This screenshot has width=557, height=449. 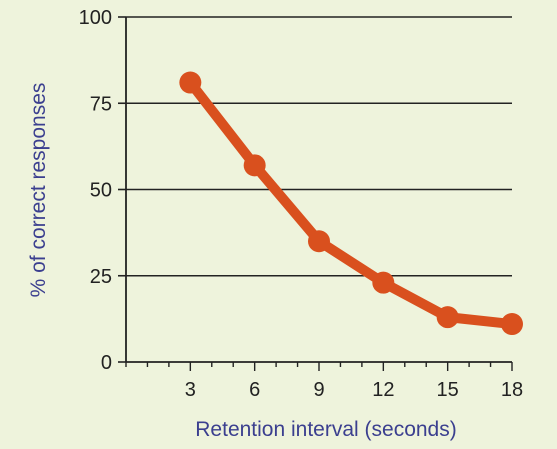 What do you see at coordinates (354, 390) in the screenshot?
I see `x-tick-labels: 3 6 9 12 15 18` at bounding box center [354, 390].